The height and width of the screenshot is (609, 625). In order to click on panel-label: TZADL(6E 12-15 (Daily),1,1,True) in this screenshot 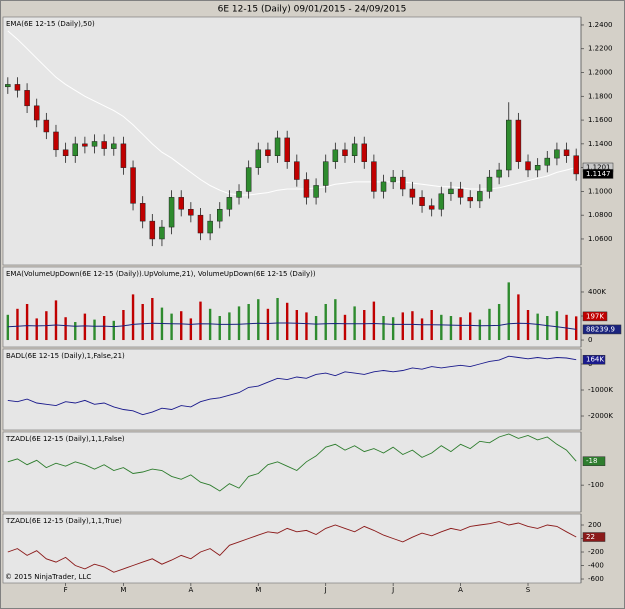, I will do `click(63, 521)`.